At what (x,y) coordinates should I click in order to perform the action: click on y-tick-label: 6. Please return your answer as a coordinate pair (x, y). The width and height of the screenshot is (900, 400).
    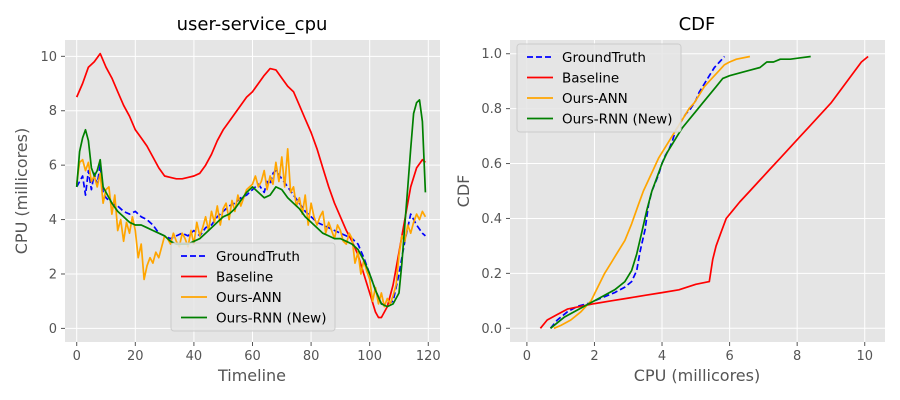
    Looking at the image, I should click on (53, 166).